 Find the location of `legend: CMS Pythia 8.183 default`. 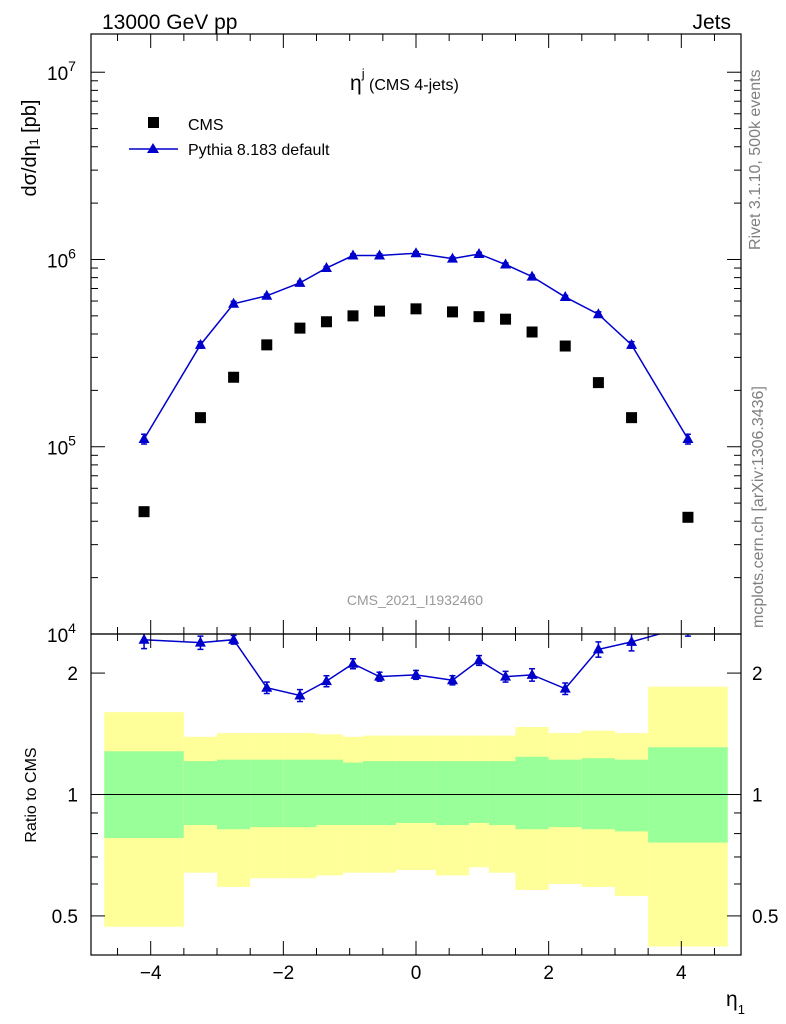

legend: CMS Pythia 8.183 default is located at coordinates (229, 138).